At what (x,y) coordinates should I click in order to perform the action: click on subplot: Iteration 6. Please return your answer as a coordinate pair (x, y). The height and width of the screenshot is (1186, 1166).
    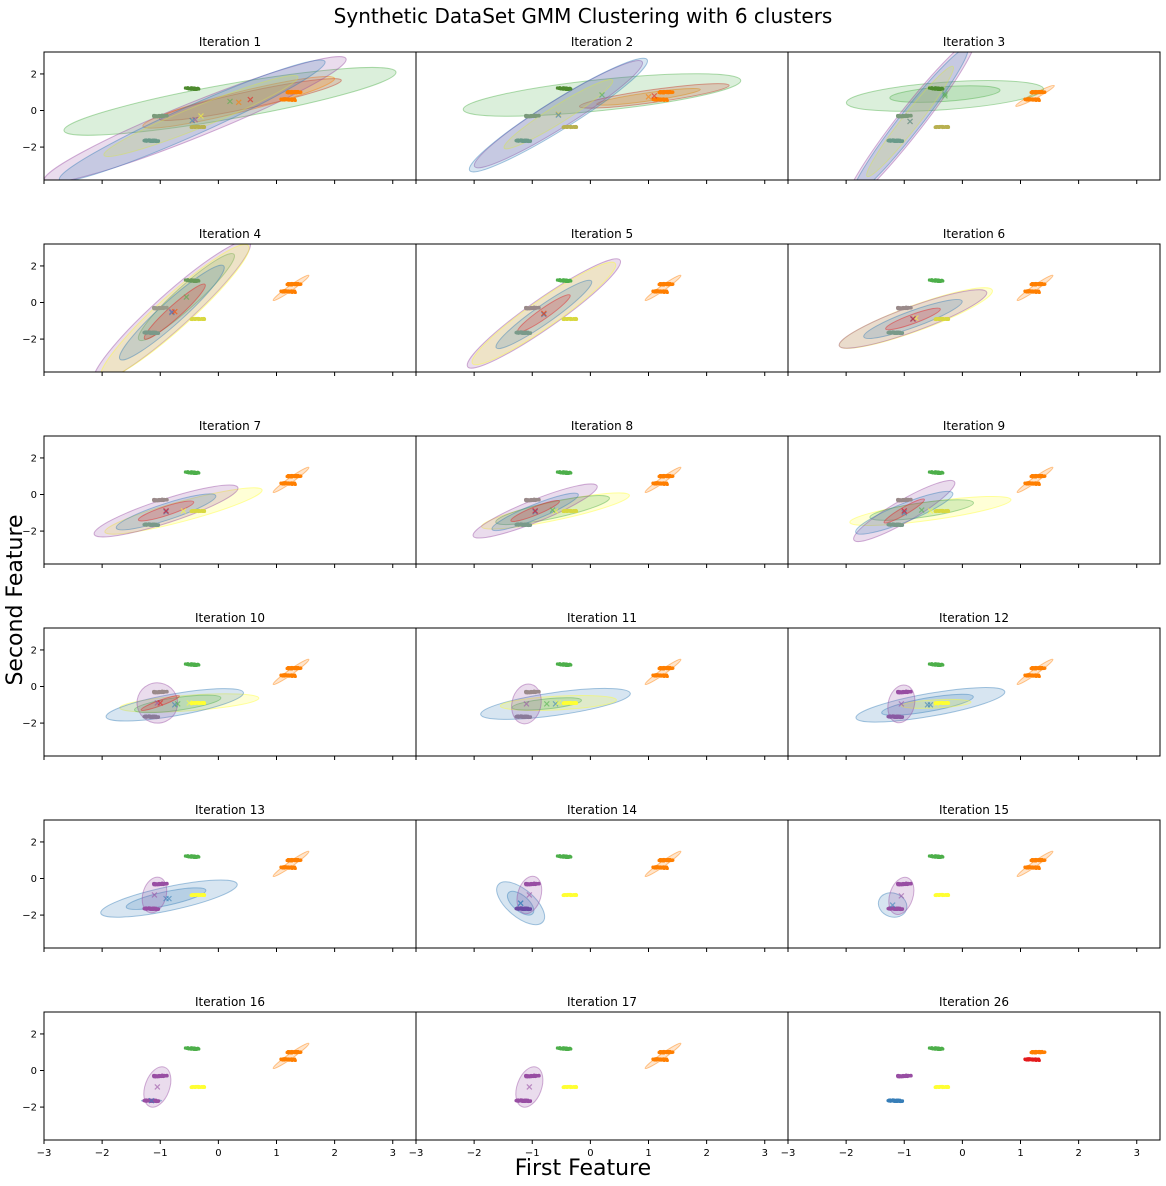
    Looking at the image, I should click on (974, 301).